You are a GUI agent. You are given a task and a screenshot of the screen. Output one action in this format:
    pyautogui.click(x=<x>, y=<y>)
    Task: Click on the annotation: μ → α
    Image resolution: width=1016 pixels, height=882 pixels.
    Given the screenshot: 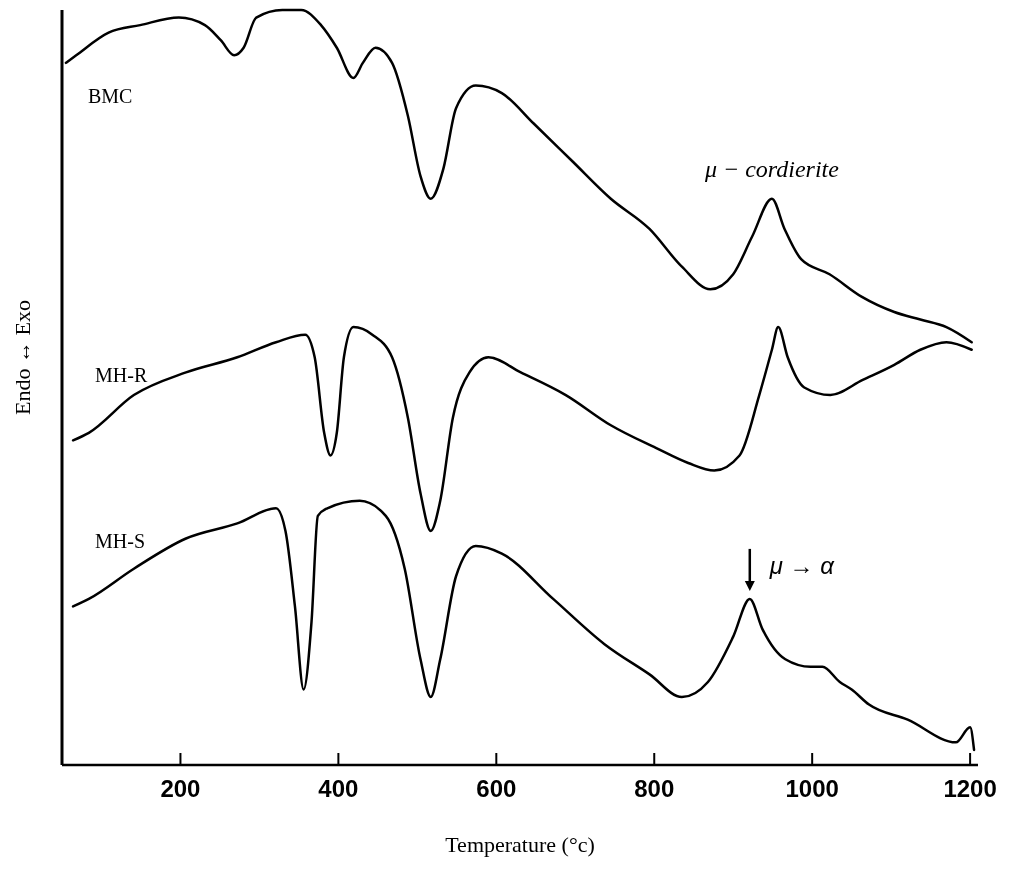 What is the action you would take?
    pyautogui.click(x=802, y=565)
    